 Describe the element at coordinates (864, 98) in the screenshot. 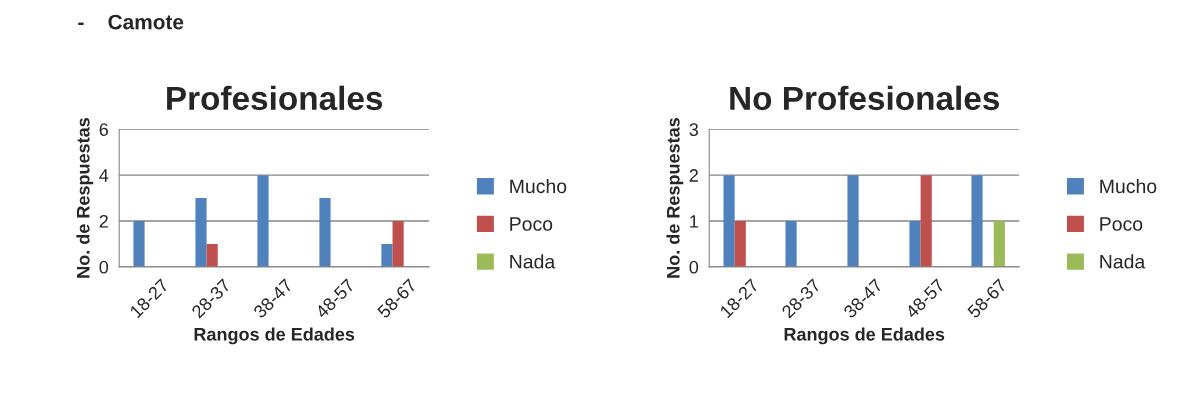

I see `chart-title: No Profesionales` at that location.